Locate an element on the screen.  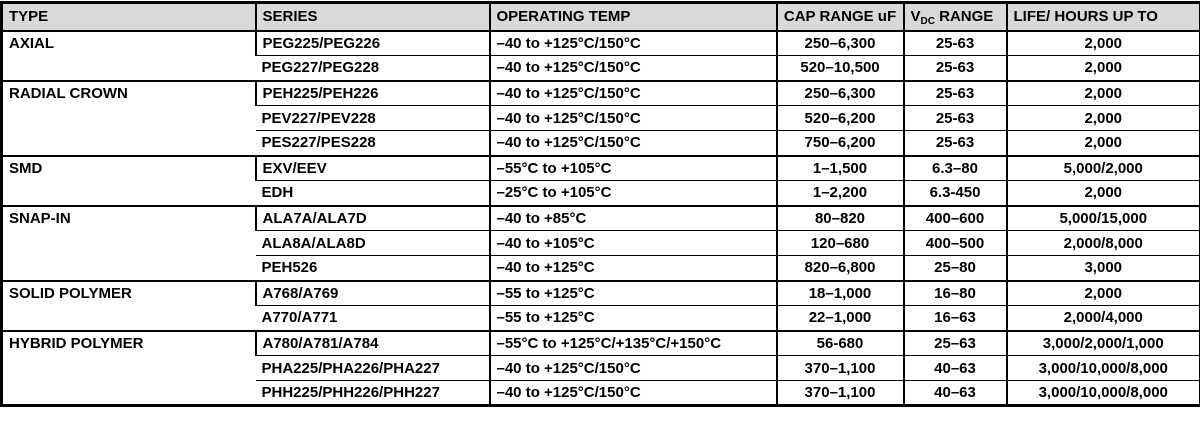
series-cell: A780/A781/A784 is located at coordinates (372, 342).